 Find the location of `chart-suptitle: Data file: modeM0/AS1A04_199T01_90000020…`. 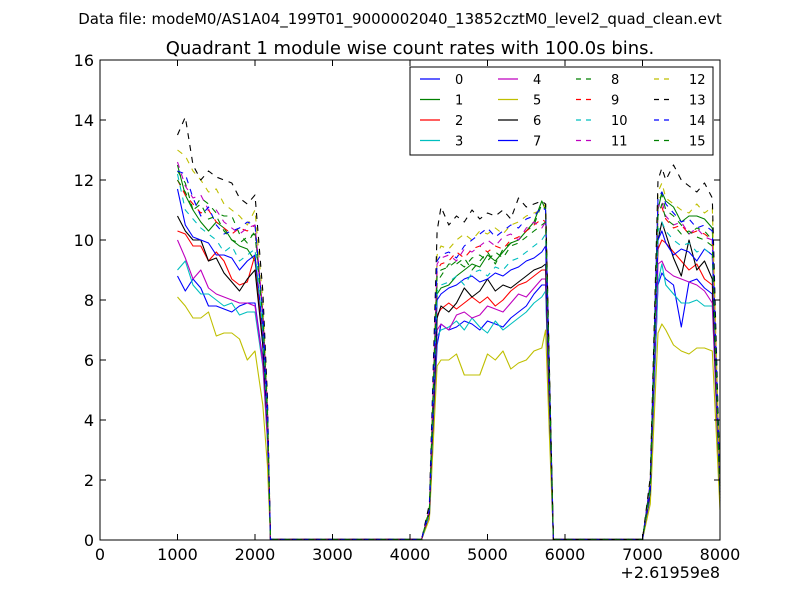

chart-suptitle: Data file: modeM0/AS1A04_199T01_90000020… is located at coordinates (400, 19).